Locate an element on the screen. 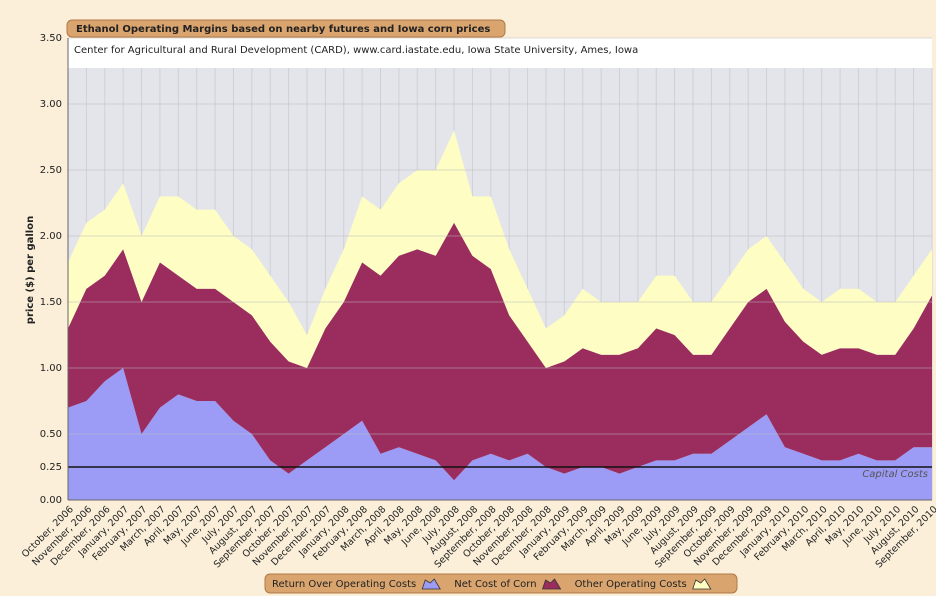 Image resolution: width=936 pixels, height=596 pixels. y-axis-label: price ($) per gallon is located at coordinates (30, 270).